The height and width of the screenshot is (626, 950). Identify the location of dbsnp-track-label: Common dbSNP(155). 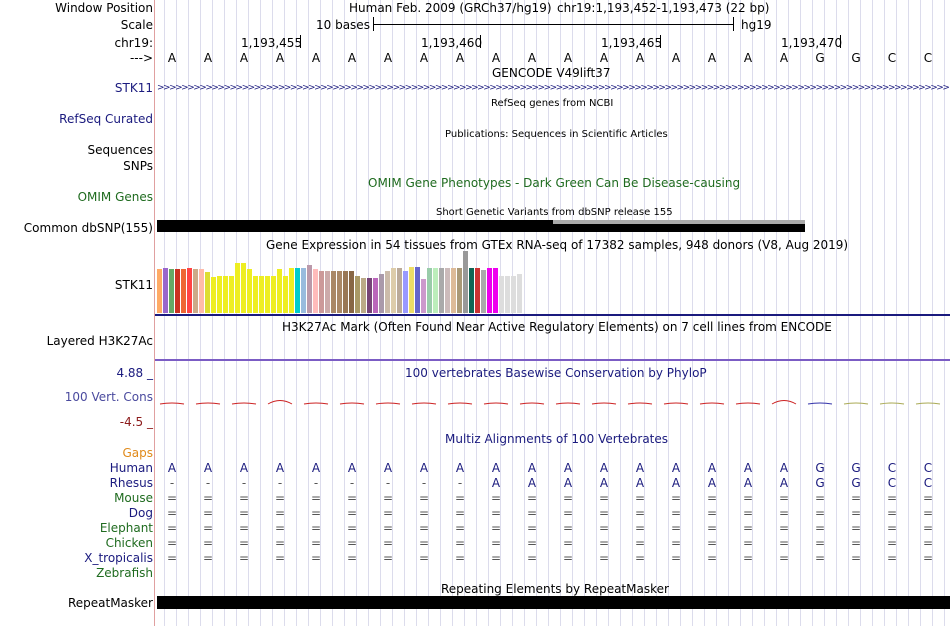
(88, 228).